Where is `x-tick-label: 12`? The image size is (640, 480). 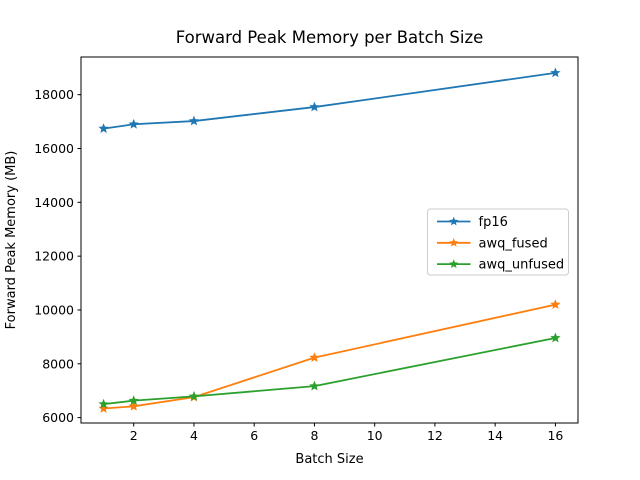 x-tick-label: 12 is located at coordinates (435, 435).